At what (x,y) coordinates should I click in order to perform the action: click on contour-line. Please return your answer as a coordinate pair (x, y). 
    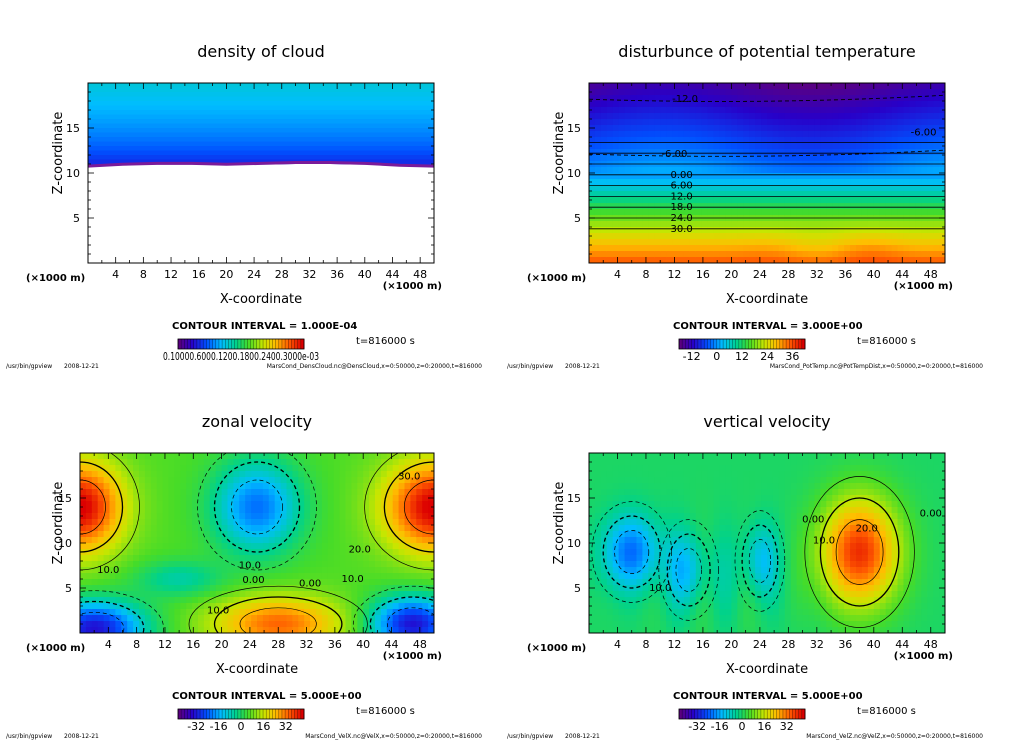
    Looking at the image, I should click on (399, 512).